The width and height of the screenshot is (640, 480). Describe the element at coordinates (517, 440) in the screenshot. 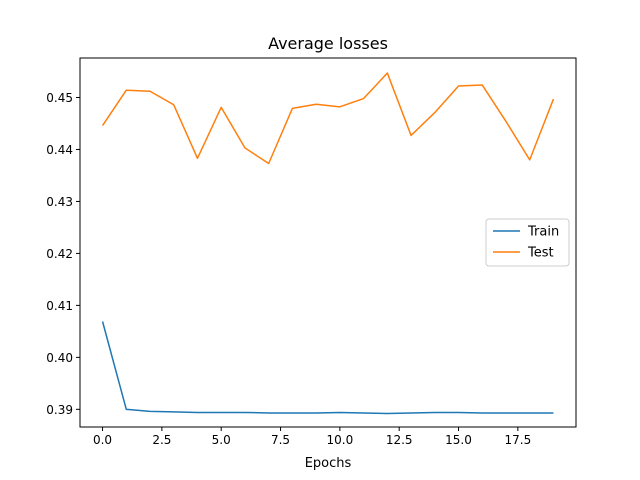

I see `x-tick-label: 17.5` at that location.